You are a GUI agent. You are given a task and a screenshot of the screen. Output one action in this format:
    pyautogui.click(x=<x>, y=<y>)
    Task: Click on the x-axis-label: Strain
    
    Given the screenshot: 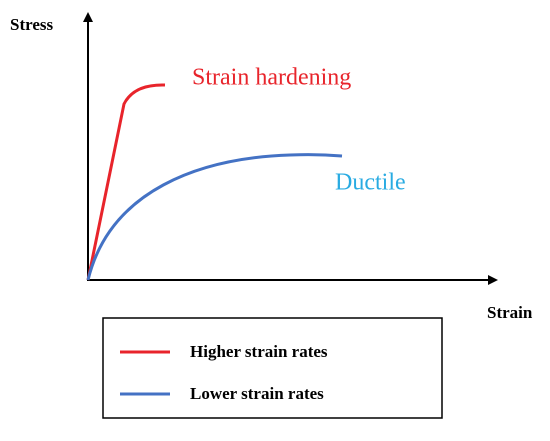 What is the action you would take?
    pyautogui.click(x=510, y=312)
    